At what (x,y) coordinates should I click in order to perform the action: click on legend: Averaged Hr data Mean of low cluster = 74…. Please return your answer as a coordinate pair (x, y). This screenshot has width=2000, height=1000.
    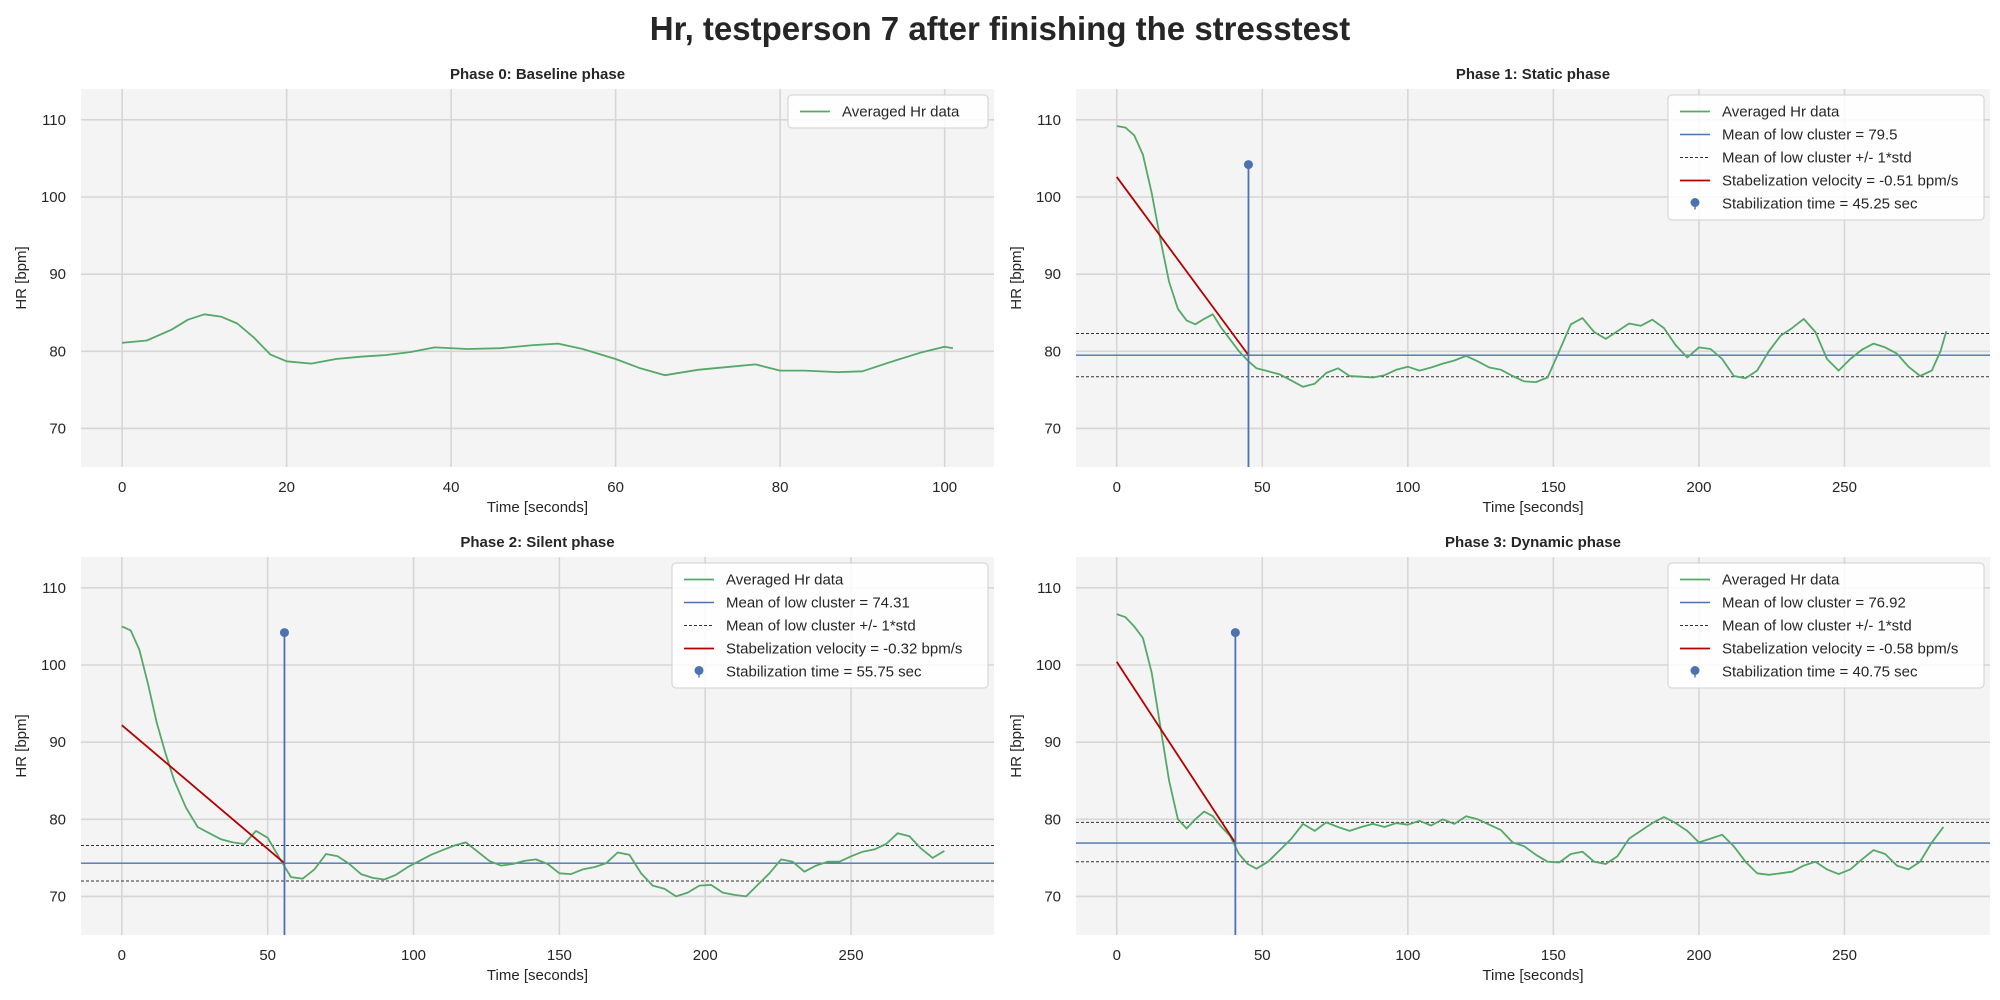
    Looking at the image, I should click on (830, 625).